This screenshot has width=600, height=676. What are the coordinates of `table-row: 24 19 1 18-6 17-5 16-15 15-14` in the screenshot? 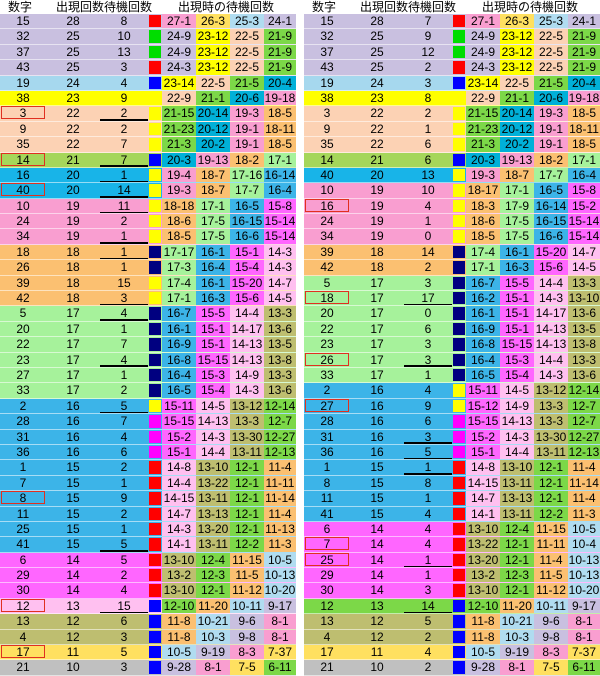 It's located at (452, 222).